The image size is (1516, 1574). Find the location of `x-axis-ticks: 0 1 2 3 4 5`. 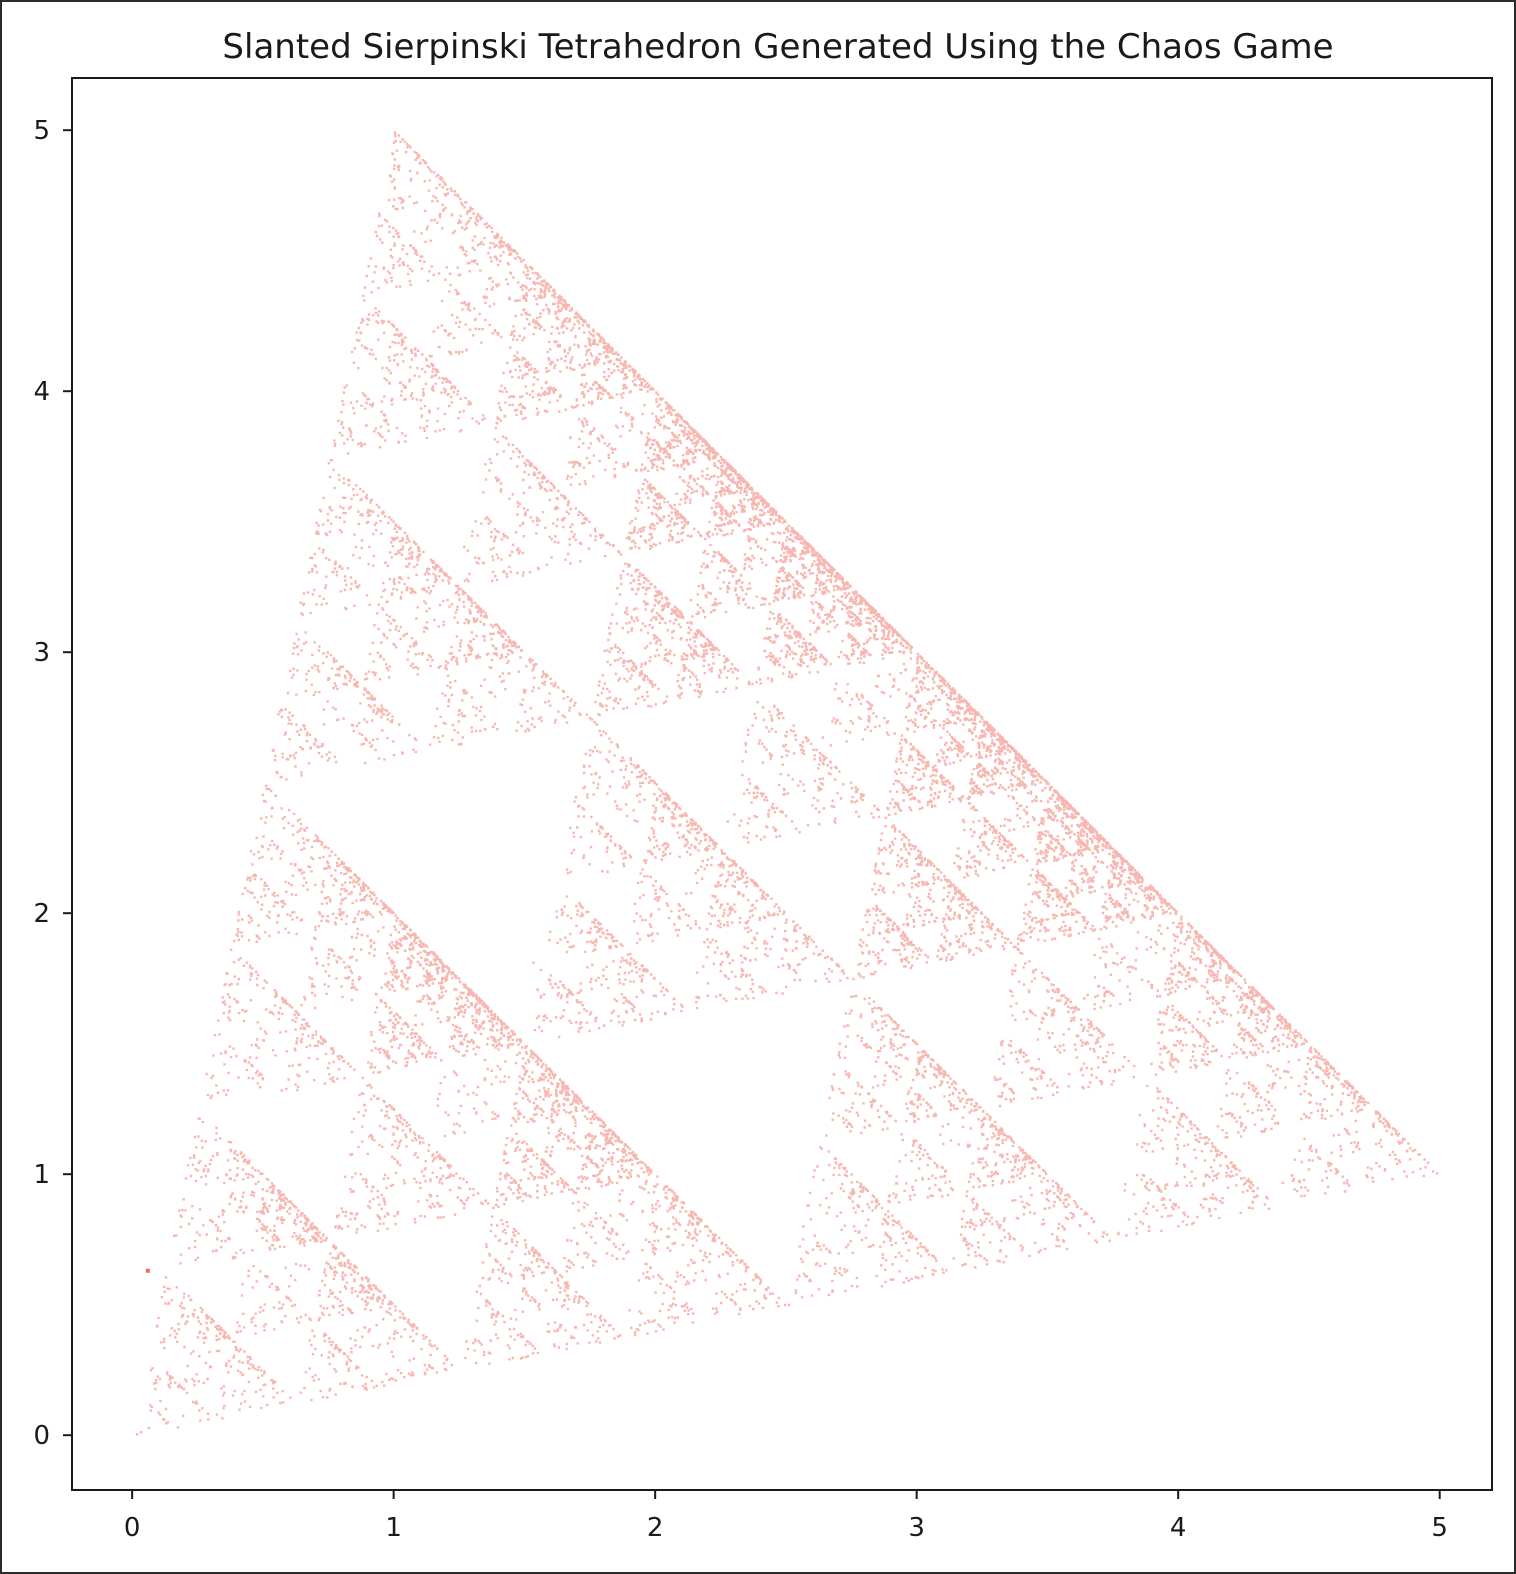

x-axis-ticks: 0 1 2 3 4 5 is located at coordinates (786, 1516).